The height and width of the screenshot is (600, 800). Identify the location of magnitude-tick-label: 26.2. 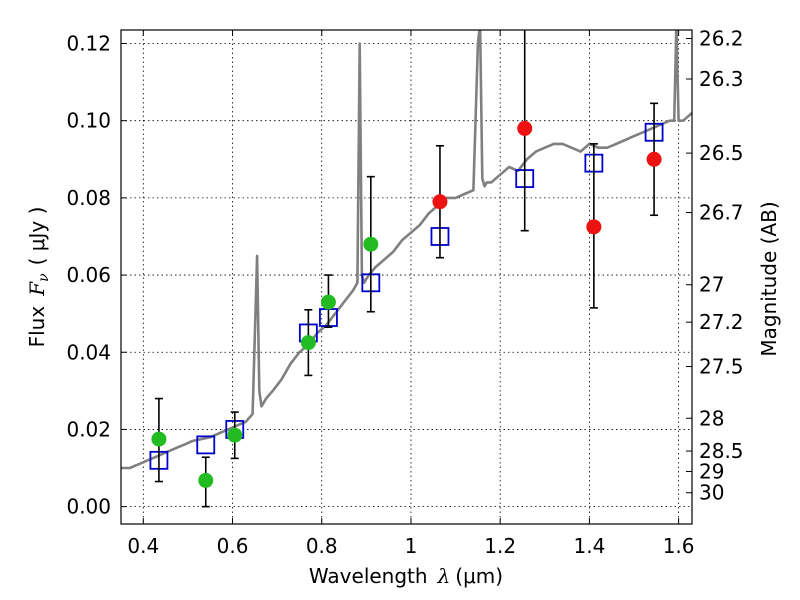
(721, 38).